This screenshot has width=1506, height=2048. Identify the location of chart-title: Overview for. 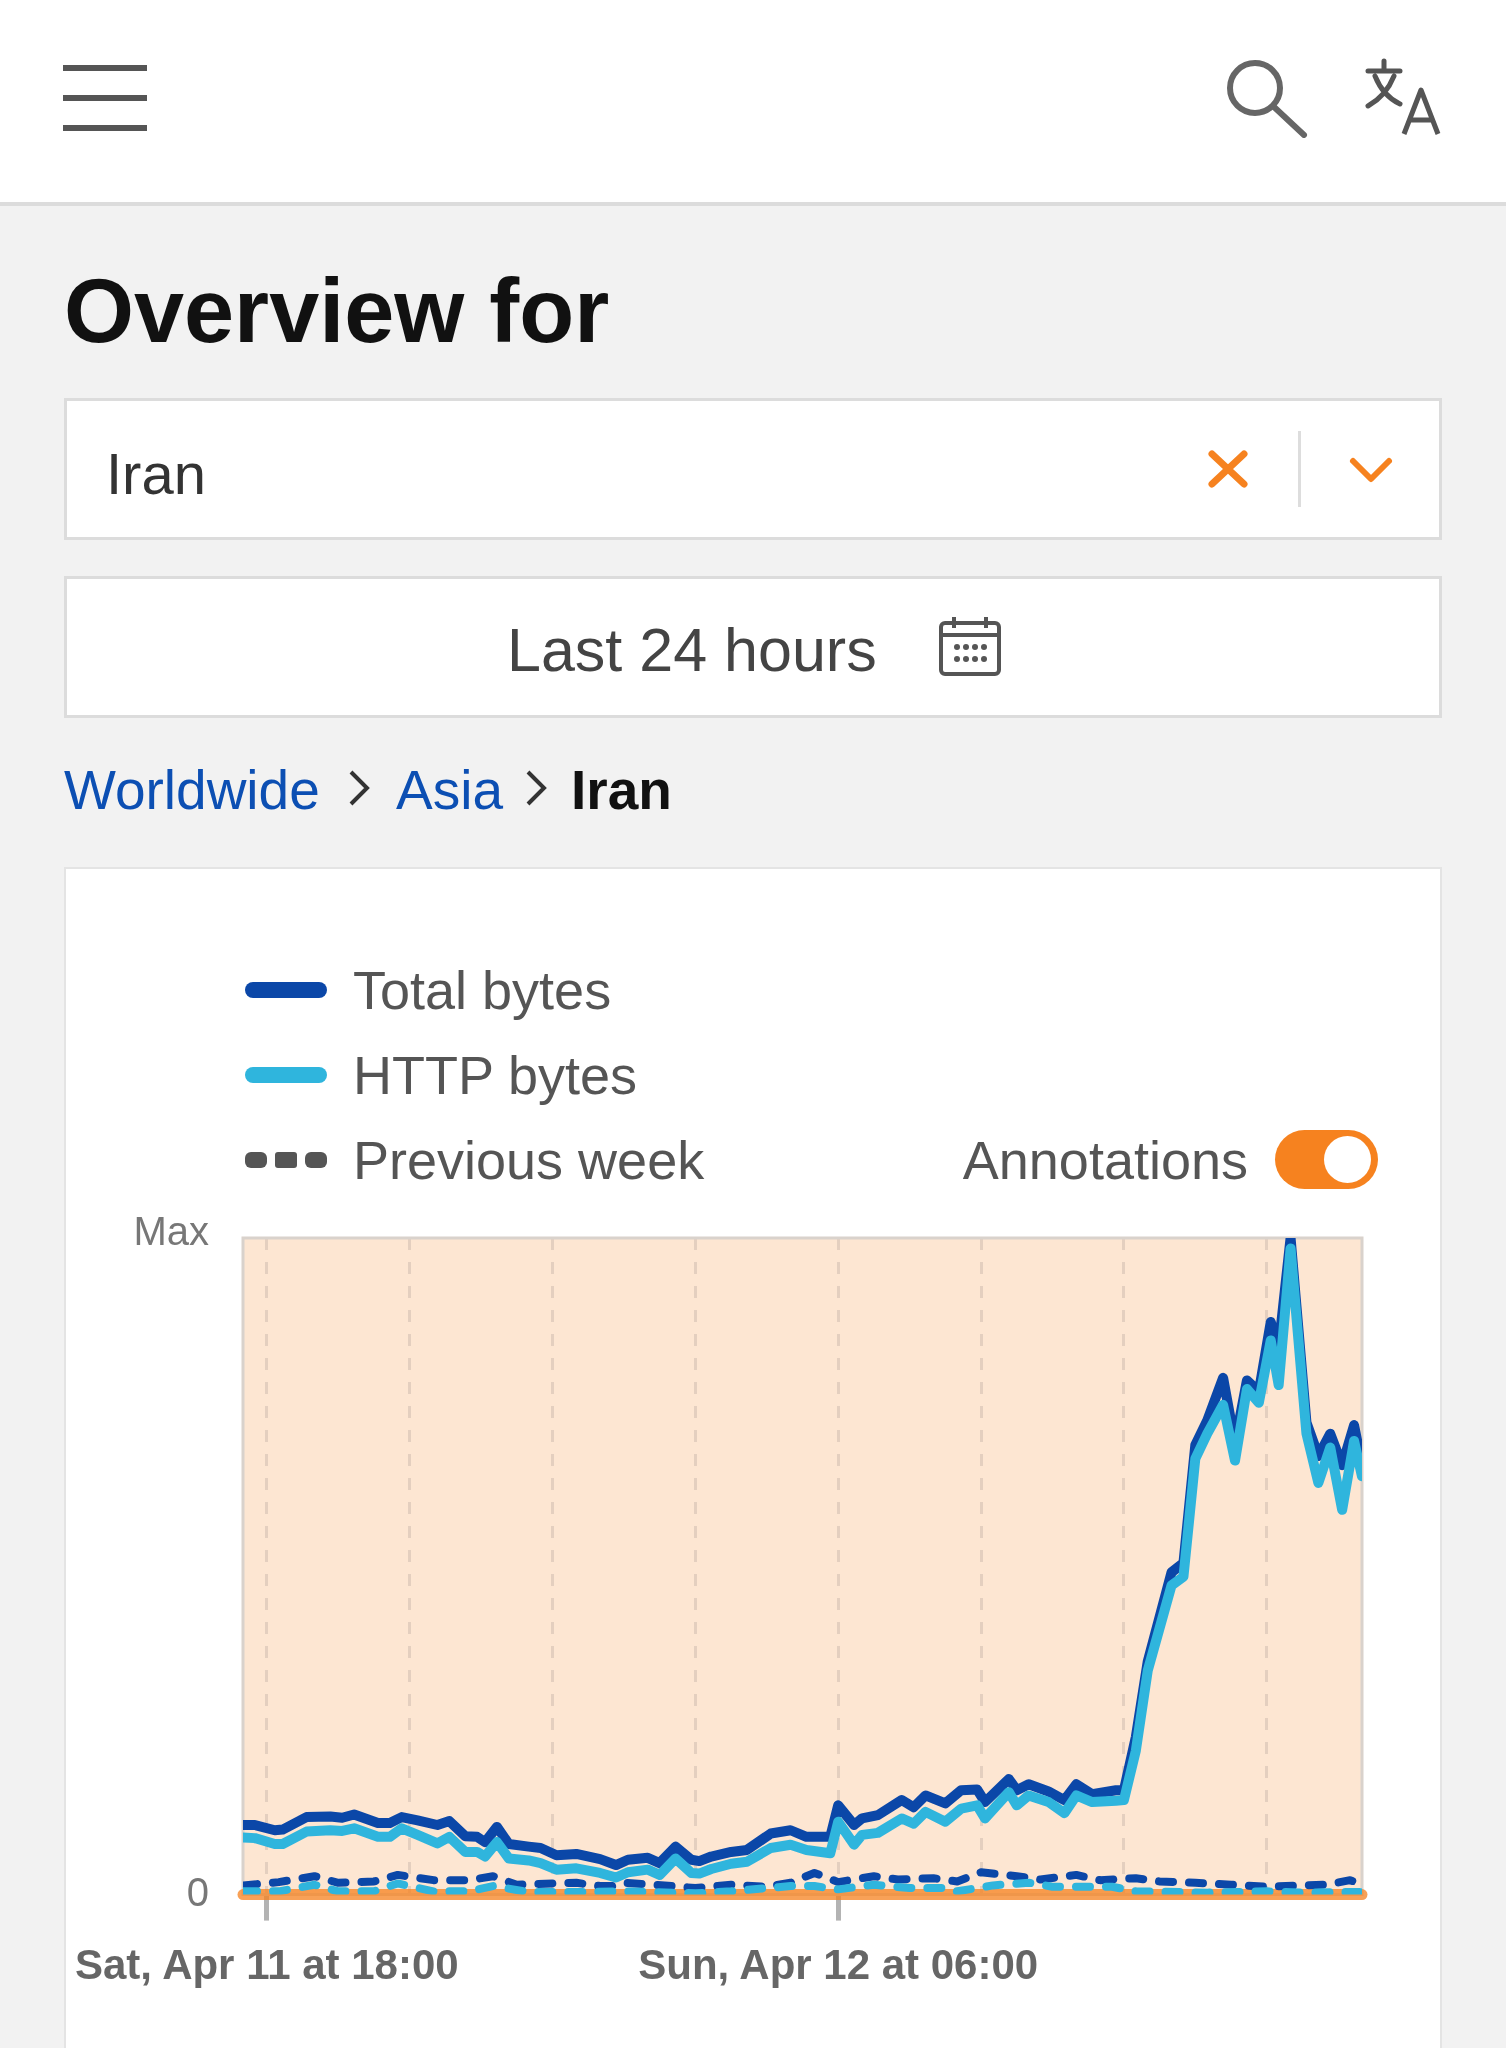
(337, 311).